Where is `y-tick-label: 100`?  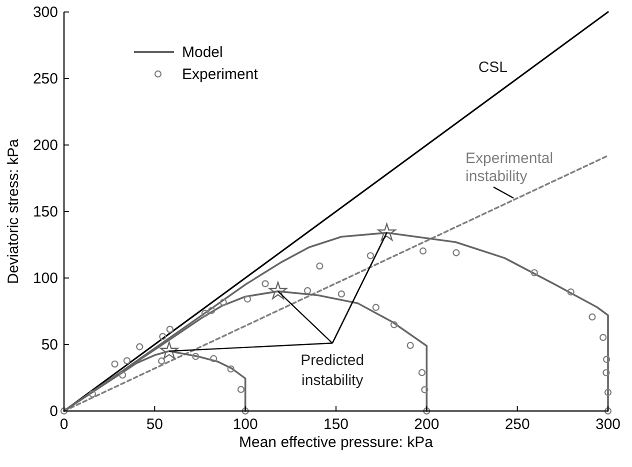 y-tick-label: 100 is located at coordinates (45, 278).